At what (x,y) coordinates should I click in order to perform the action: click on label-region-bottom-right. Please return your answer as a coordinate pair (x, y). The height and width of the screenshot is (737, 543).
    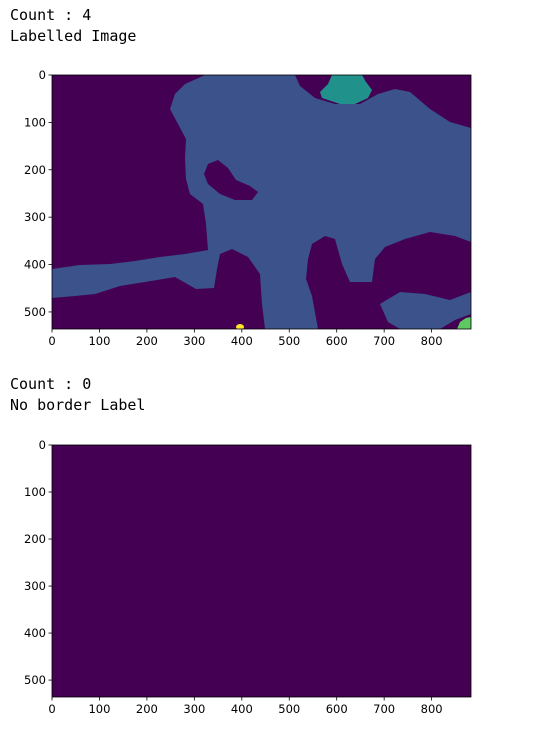
    Looking at the image, I should click on (425, 310).